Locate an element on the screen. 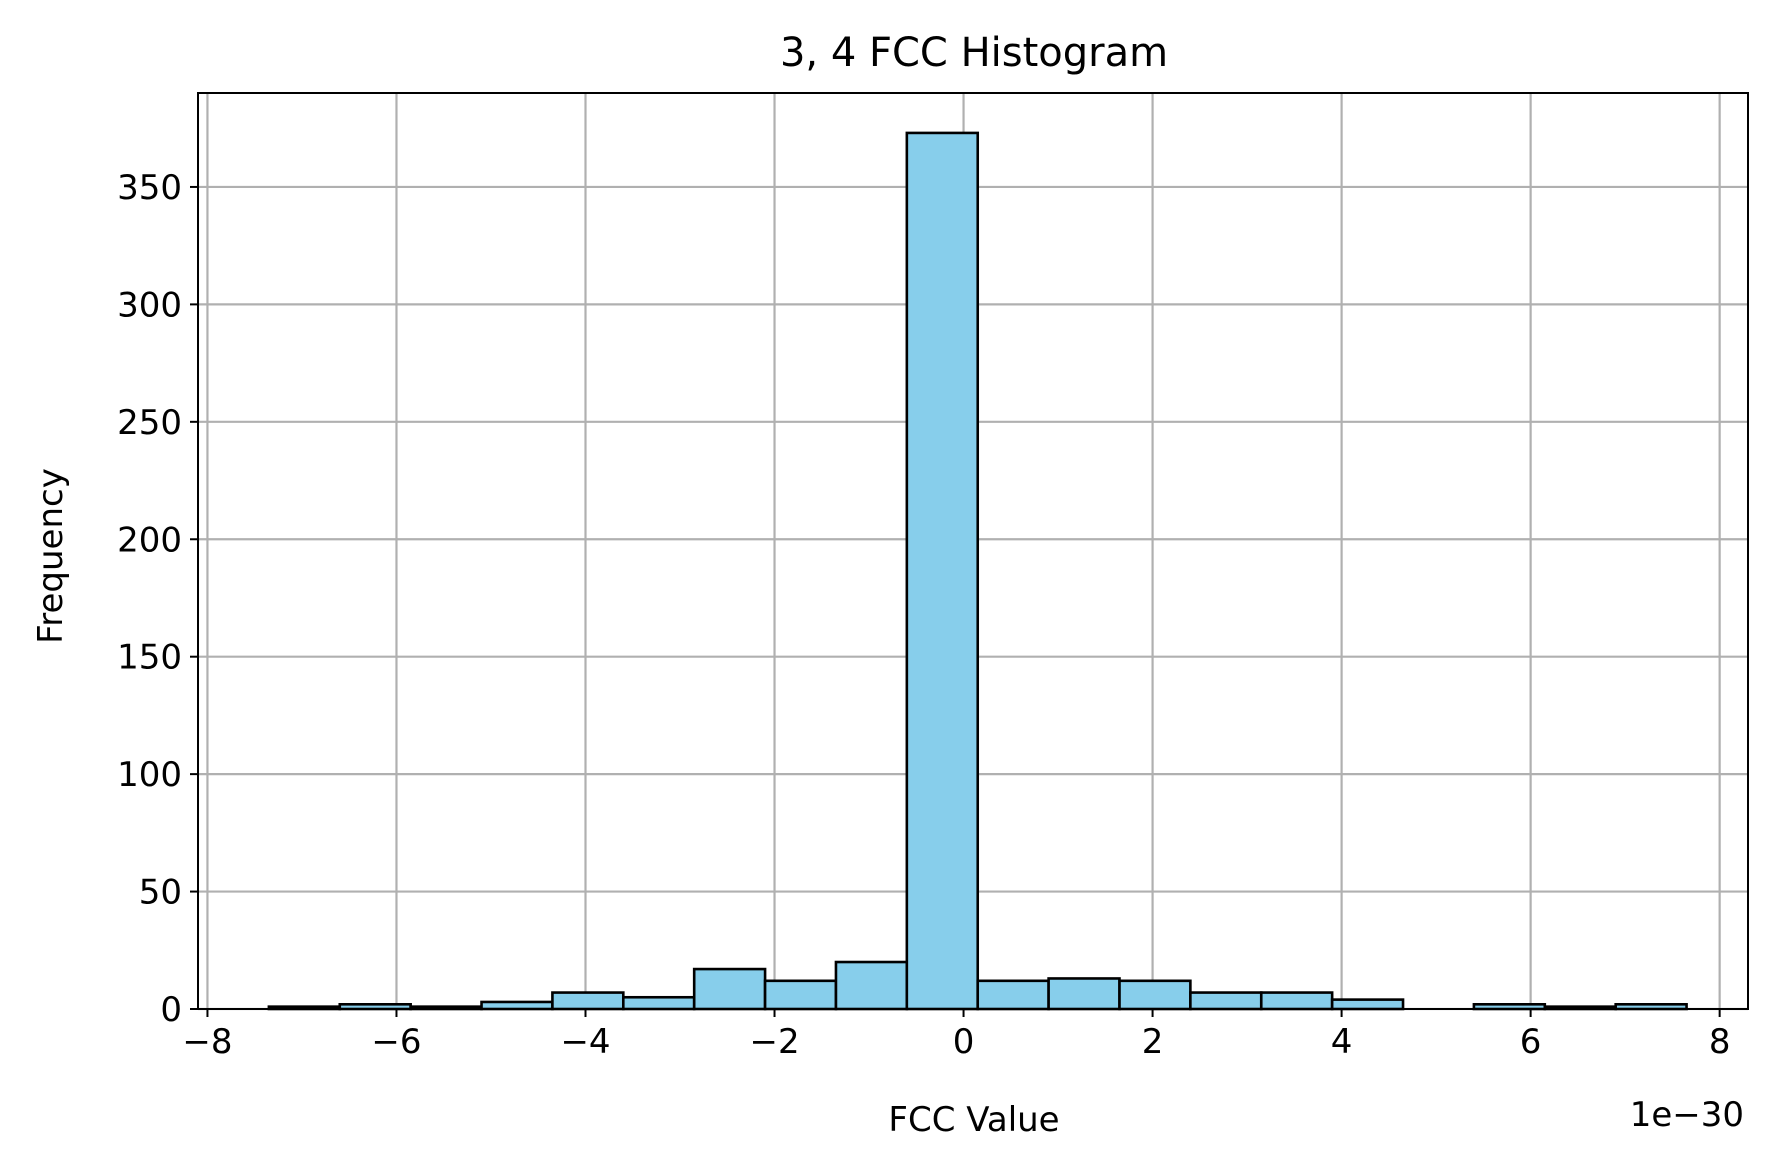  x-tick-label: 8 is located at coordinates (1720, 1042).